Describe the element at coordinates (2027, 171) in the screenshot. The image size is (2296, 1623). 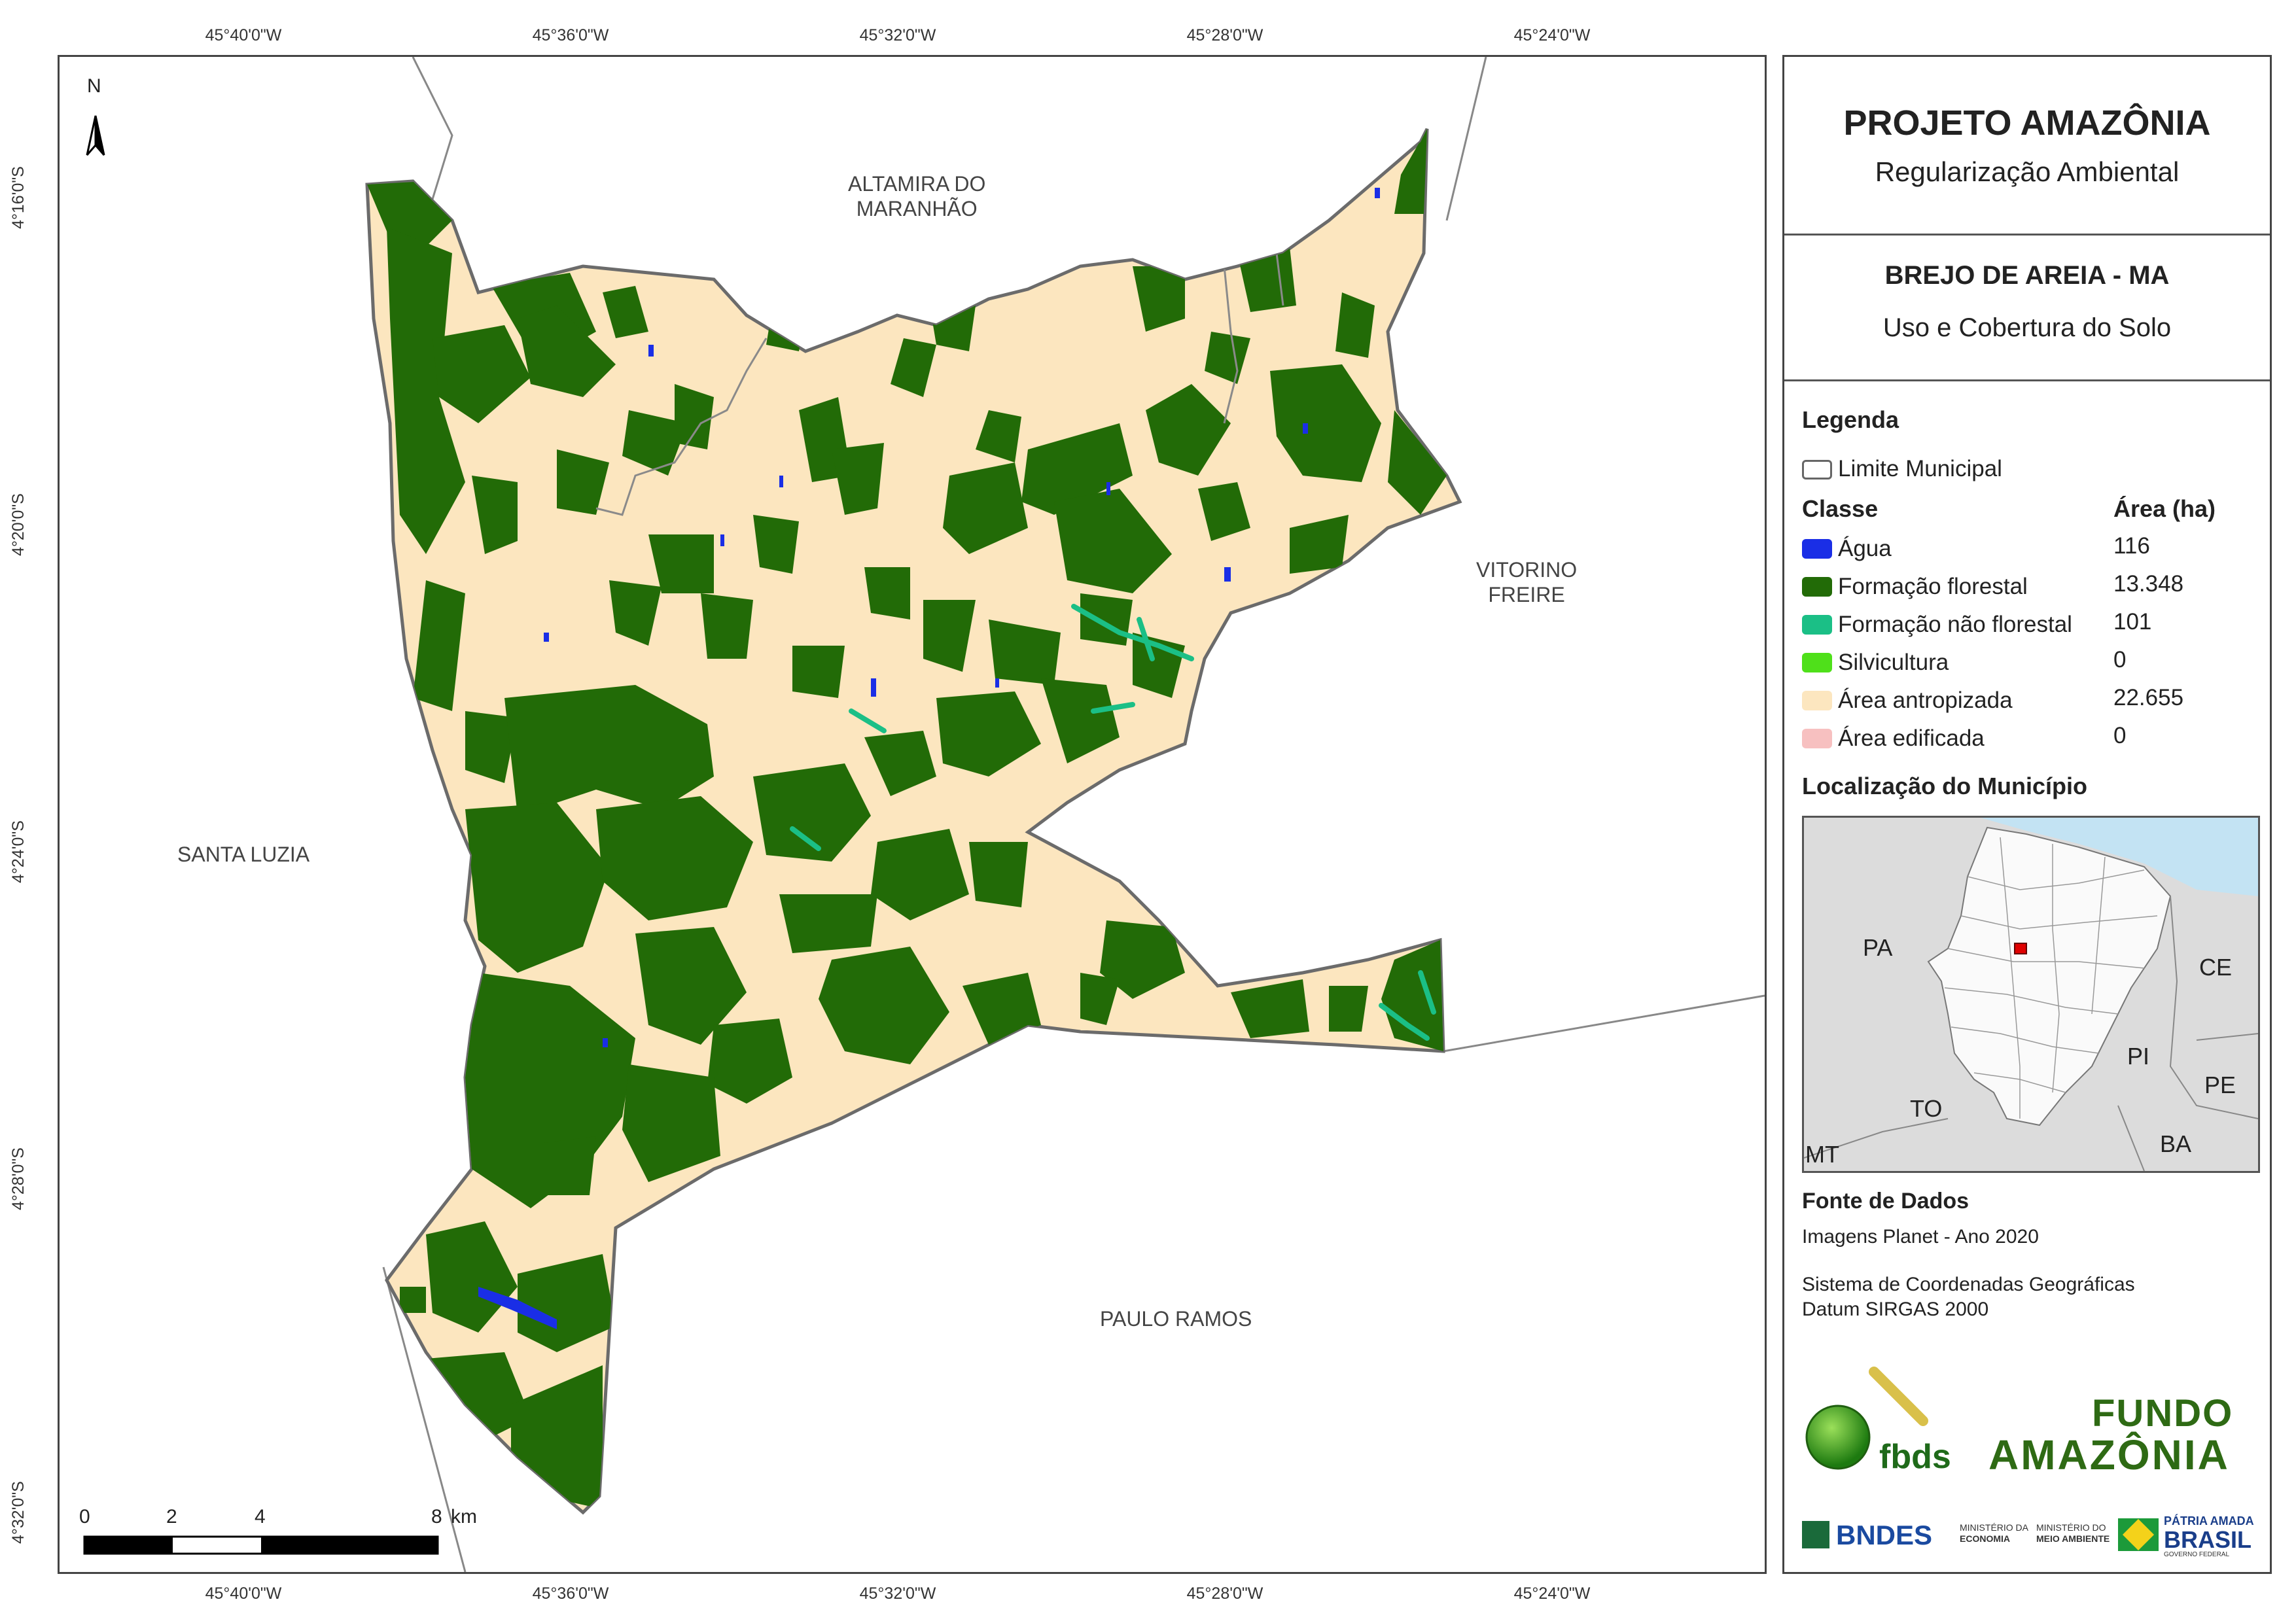
I see `project-subtitle: Regularização Ambiental` at that location.